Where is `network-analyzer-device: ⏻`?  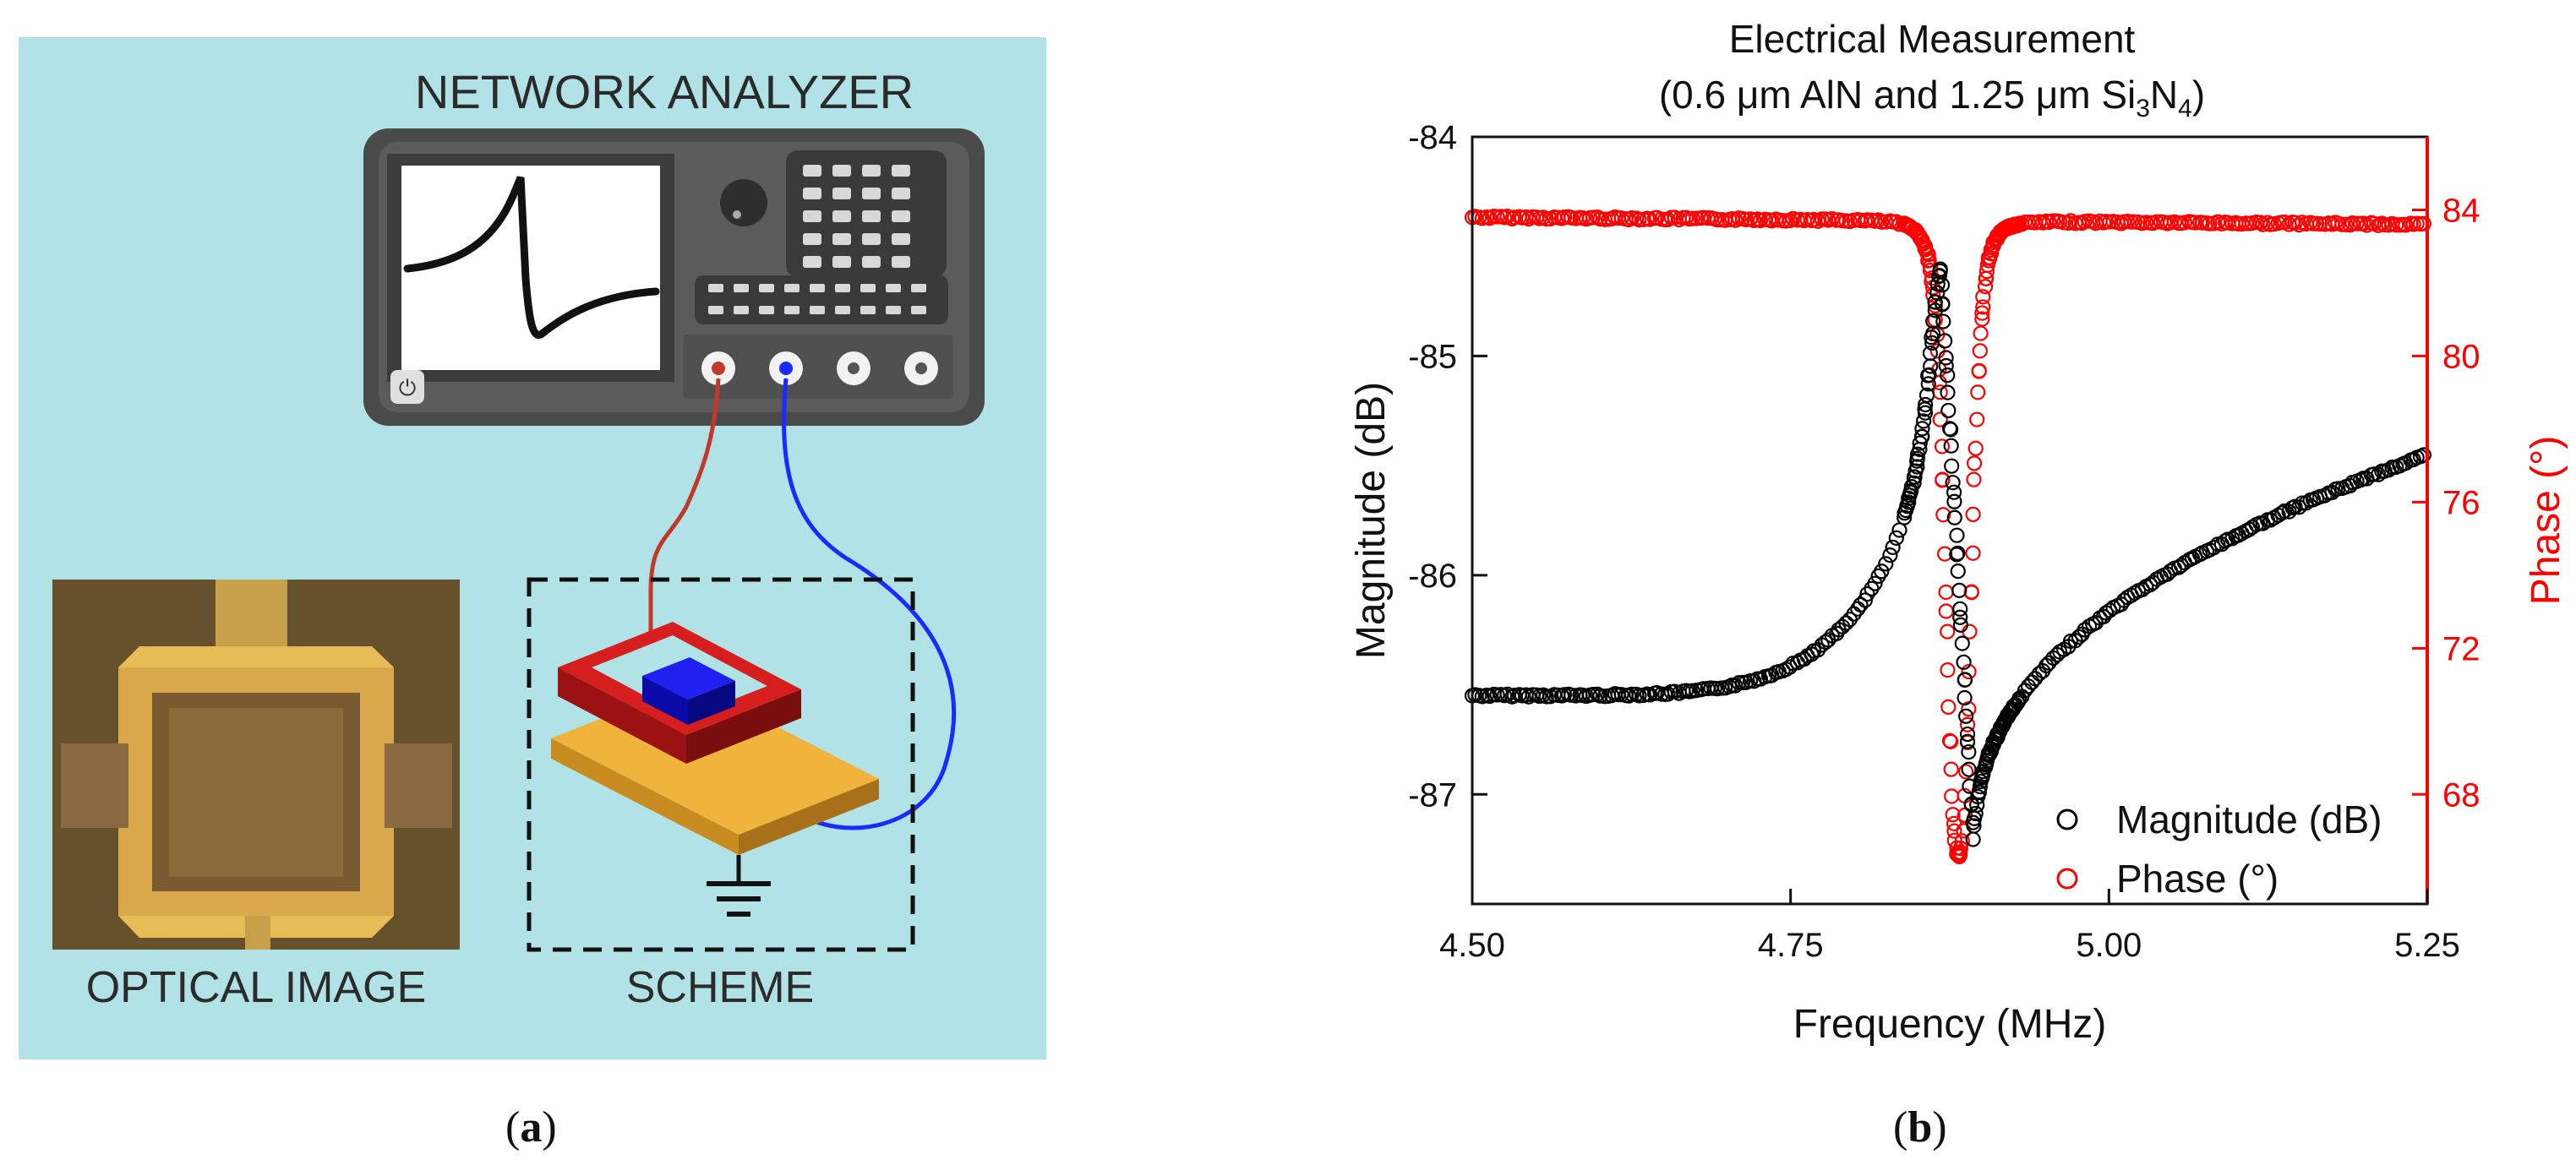
network-analyzer-device: ⏻ is located at coordinates (674, 277).